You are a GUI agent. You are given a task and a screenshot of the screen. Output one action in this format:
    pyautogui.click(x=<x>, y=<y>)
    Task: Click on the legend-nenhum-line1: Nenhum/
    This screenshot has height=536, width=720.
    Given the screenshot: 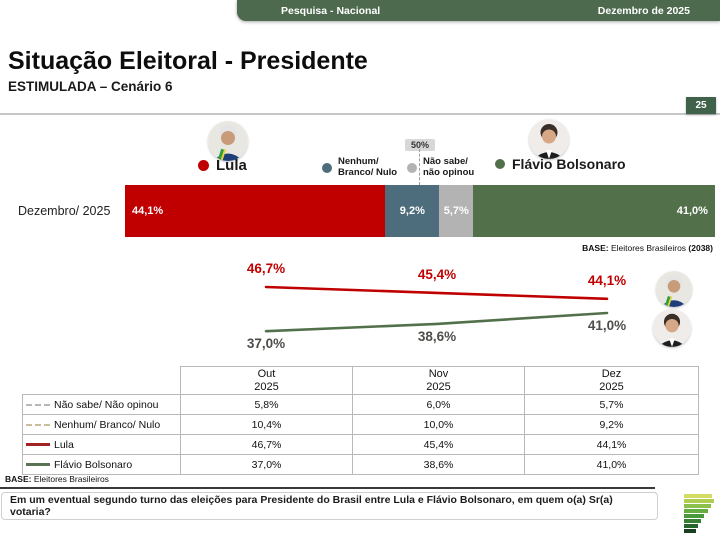 What is the action you would take?
    pyautogui.click(x=358, y=161)
    